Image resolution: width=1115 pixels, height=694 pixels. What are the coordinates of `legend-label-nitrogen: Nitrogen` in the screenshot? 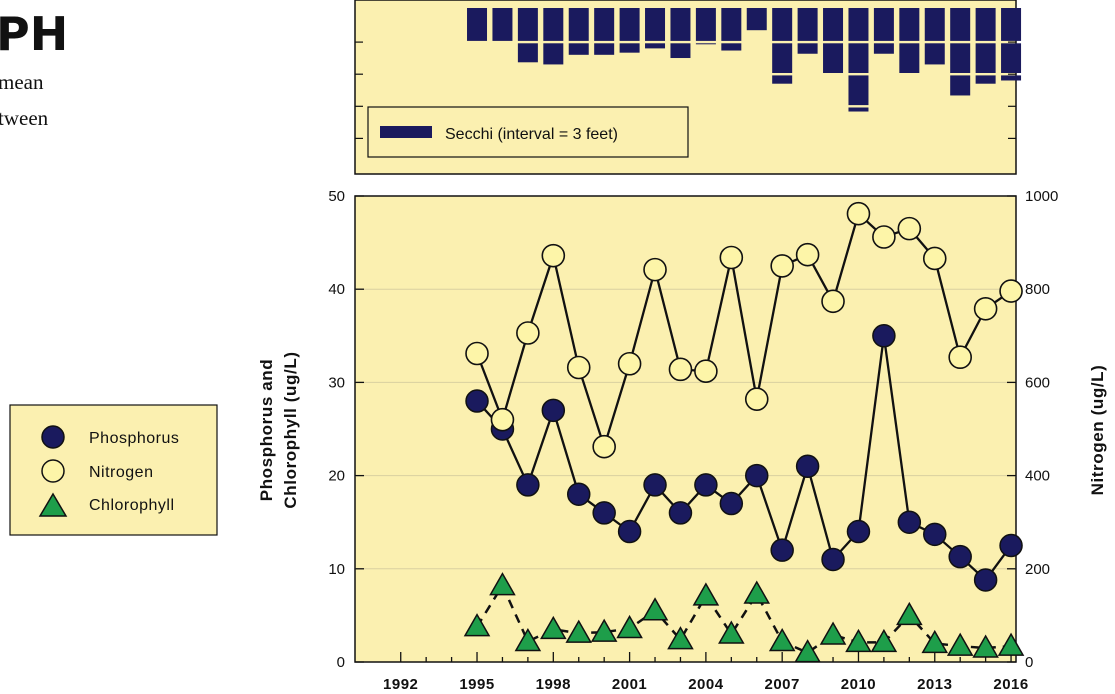 It's located at (121, 472).